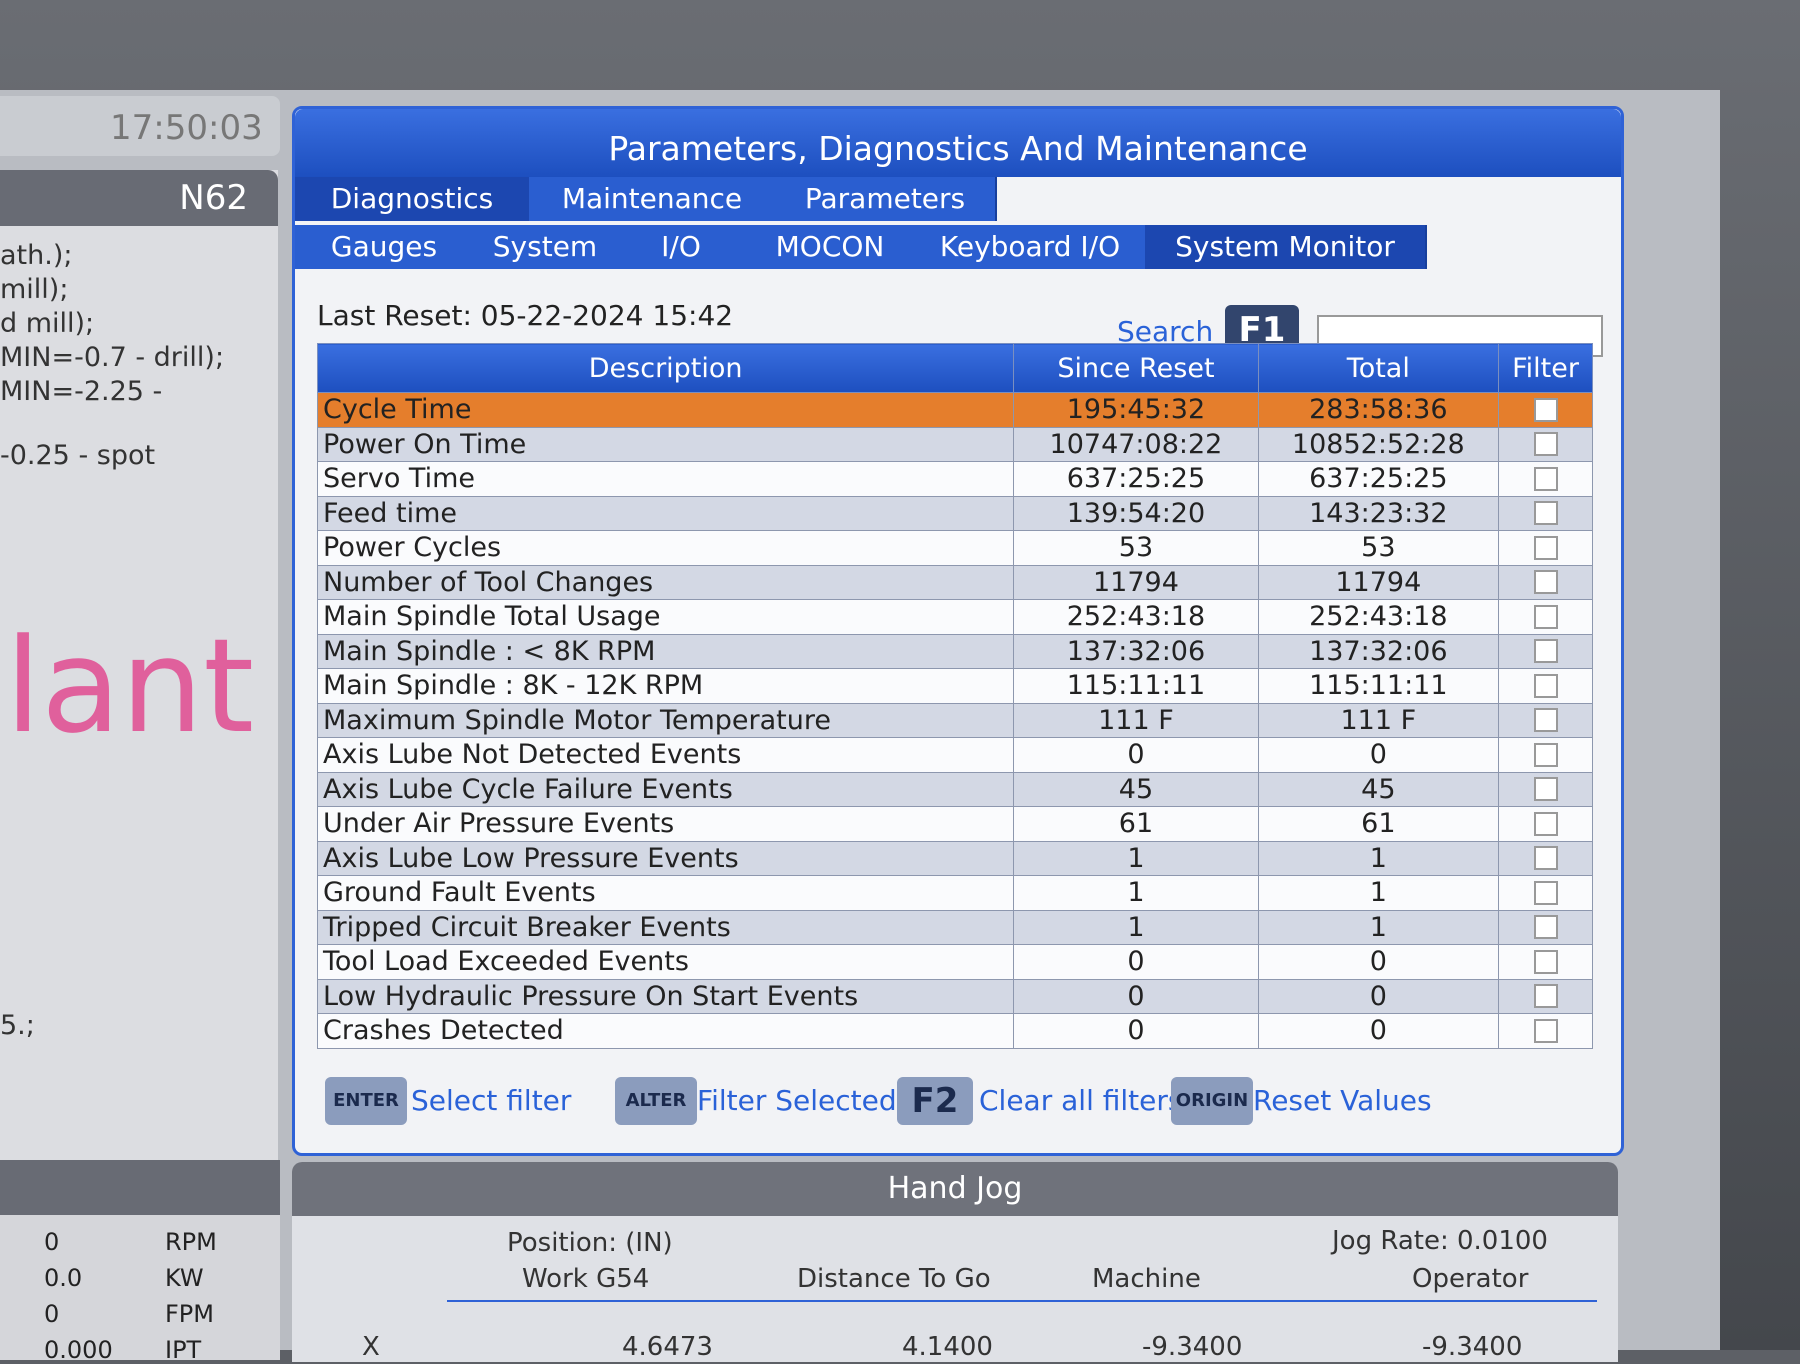  Describe the element at coordinates (491, 1100) in the screenshot. I see `action-label: Select filter` at that location.